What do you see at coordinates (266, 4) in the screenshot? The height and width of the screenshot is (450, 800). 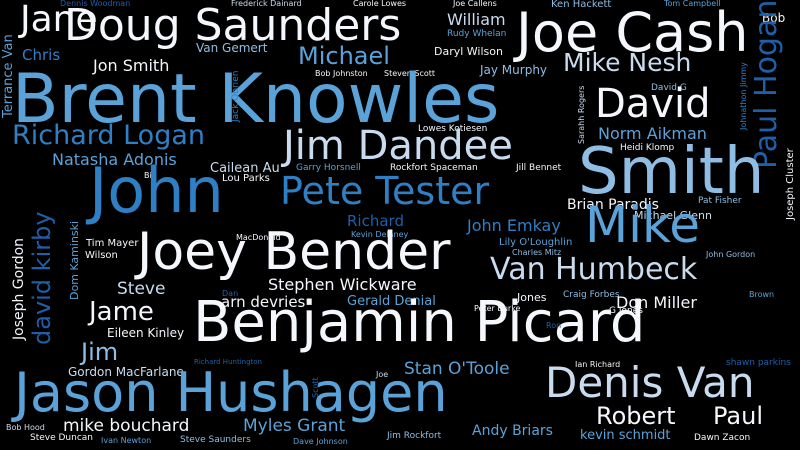 I see `cloud-word: Frederick Dainard` at bounding box center [266, 4].